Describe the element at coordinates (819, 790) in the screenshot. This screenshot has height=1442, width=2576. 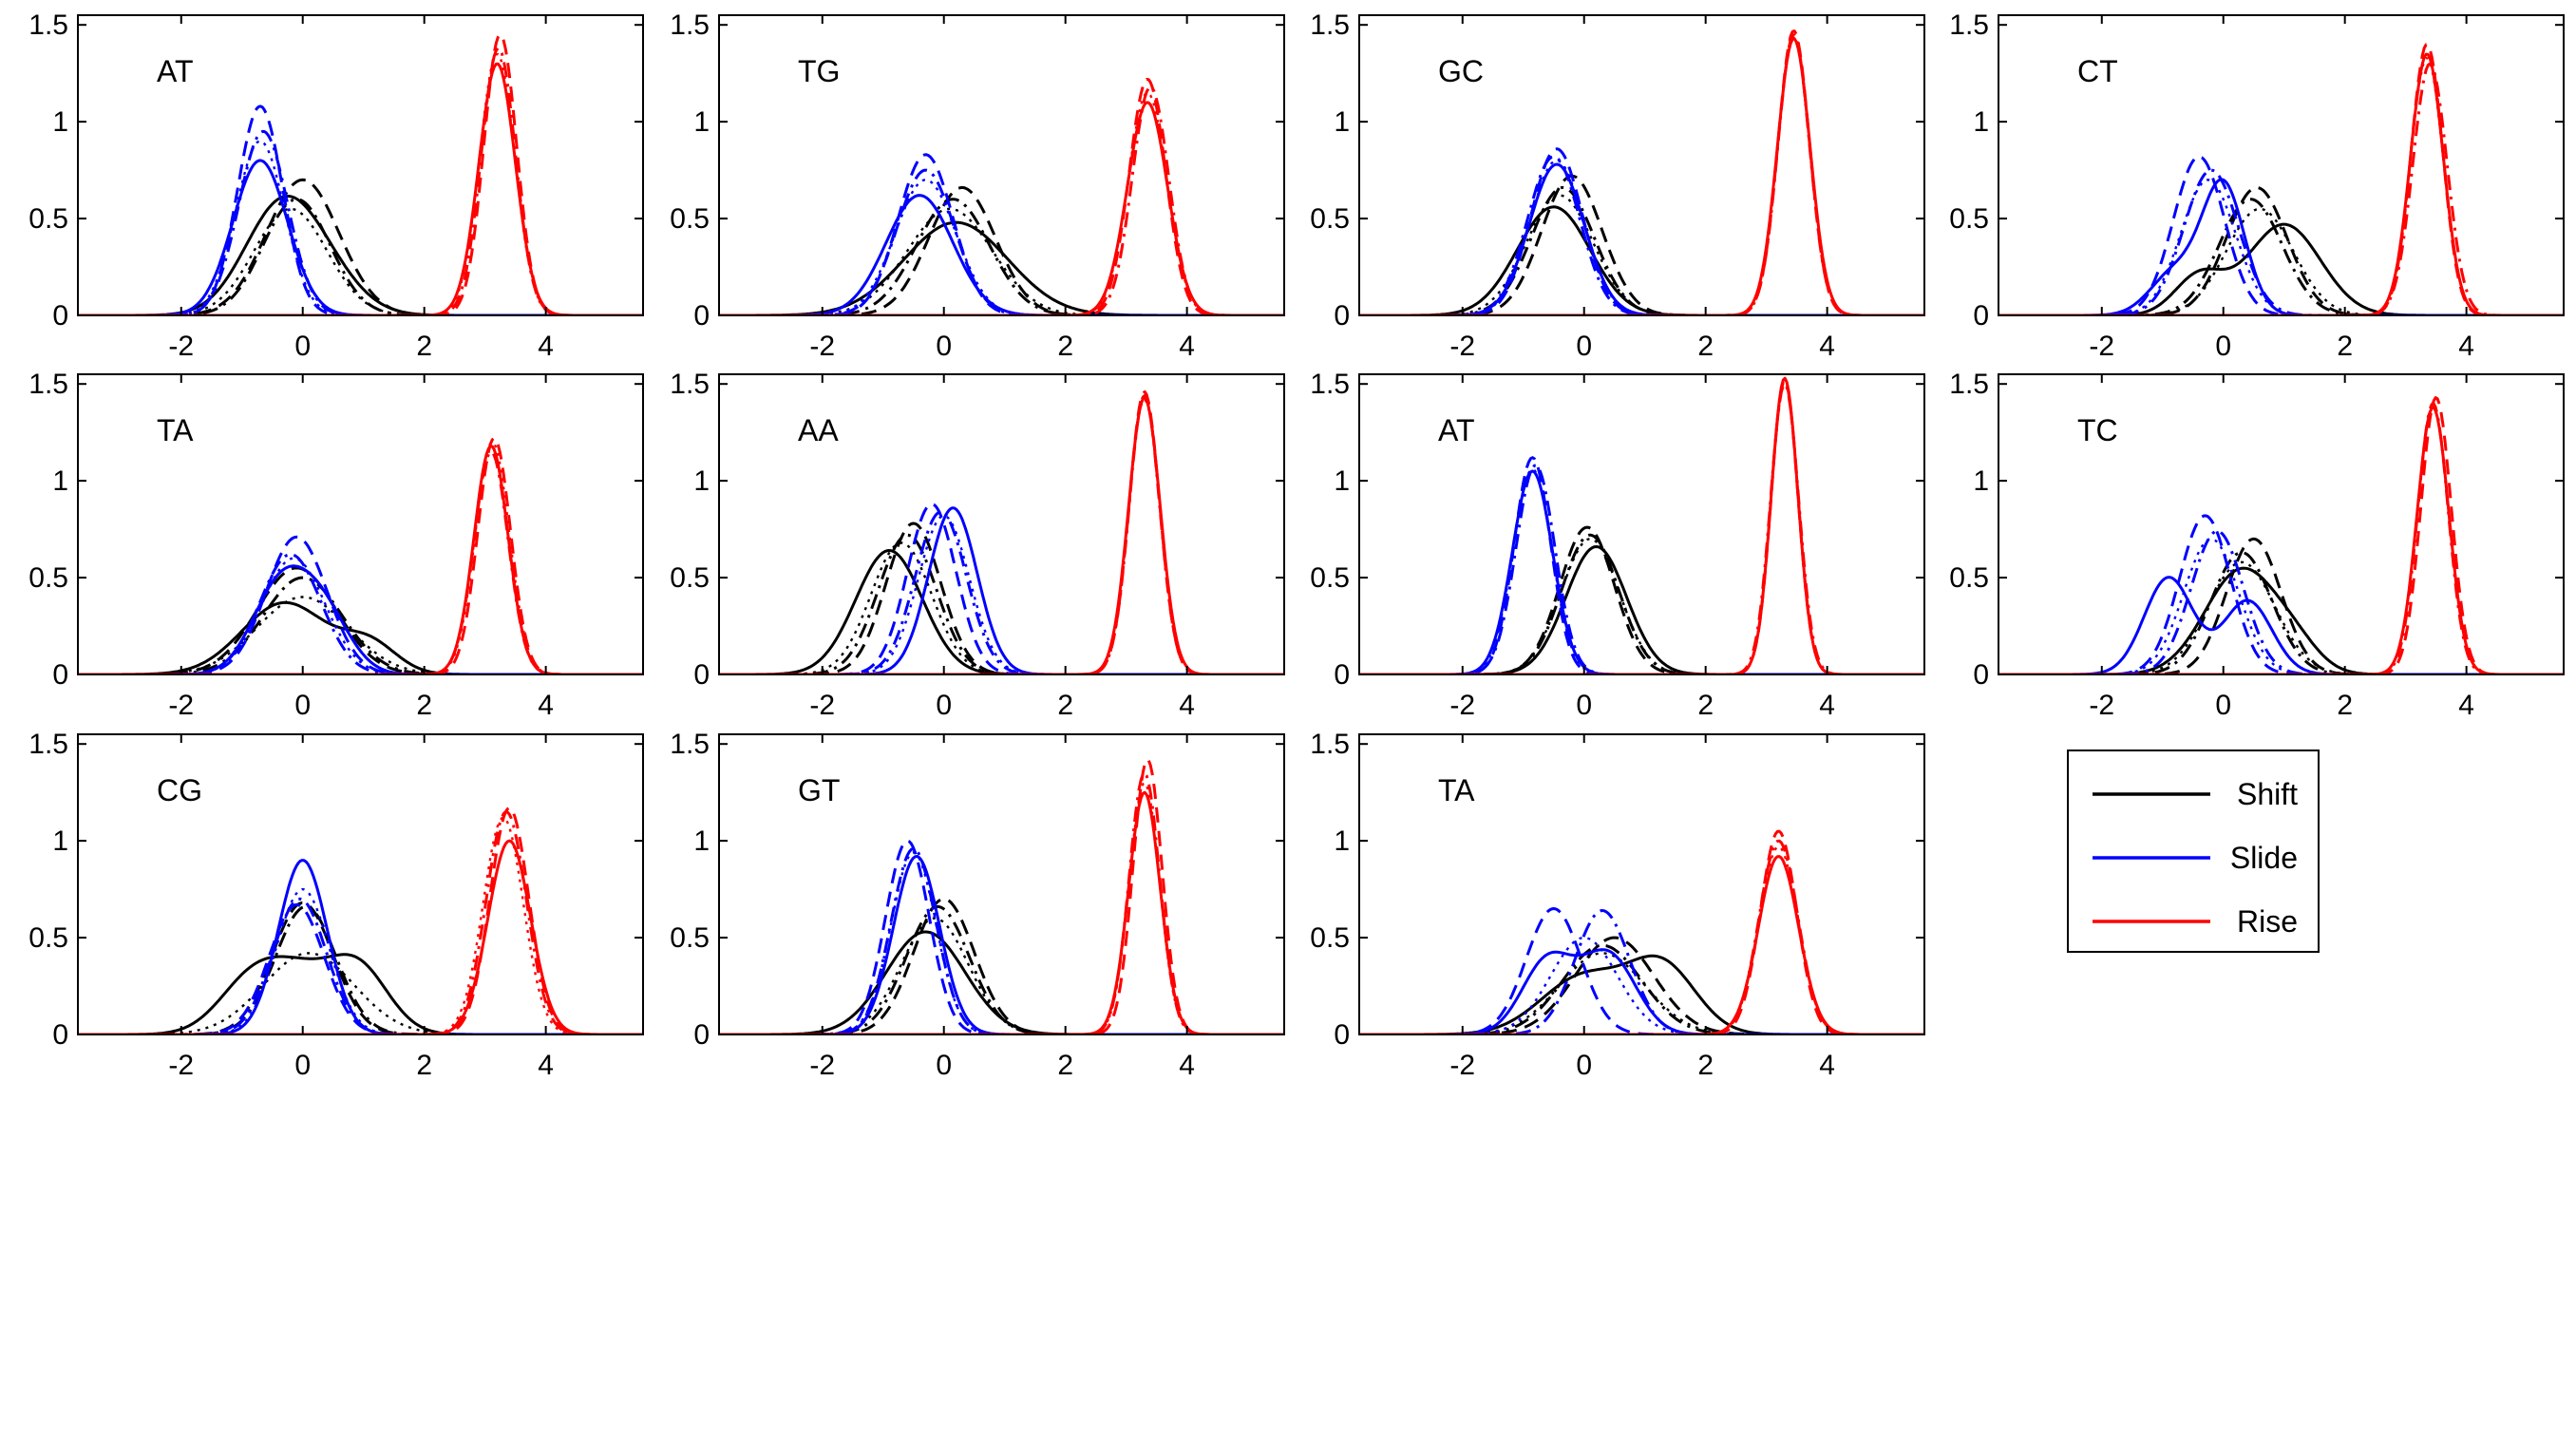
I see `panel-label: GT` at that location.